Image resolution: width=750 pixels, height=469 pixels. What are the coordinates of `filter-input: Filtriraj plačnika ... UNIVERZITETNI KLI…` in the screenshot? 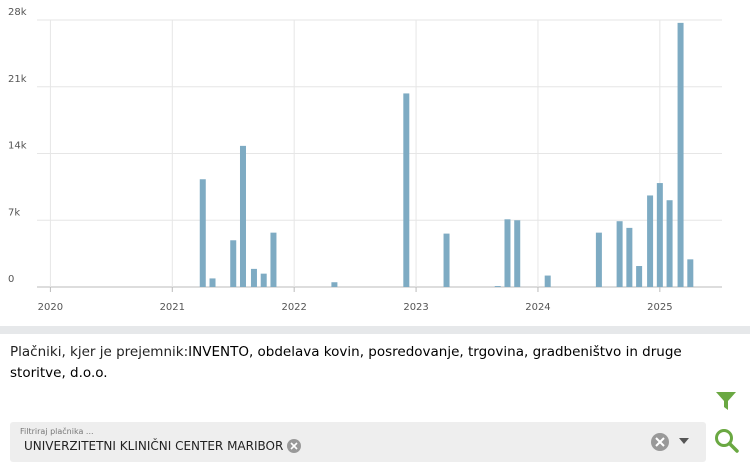 It's located at (358, 442).